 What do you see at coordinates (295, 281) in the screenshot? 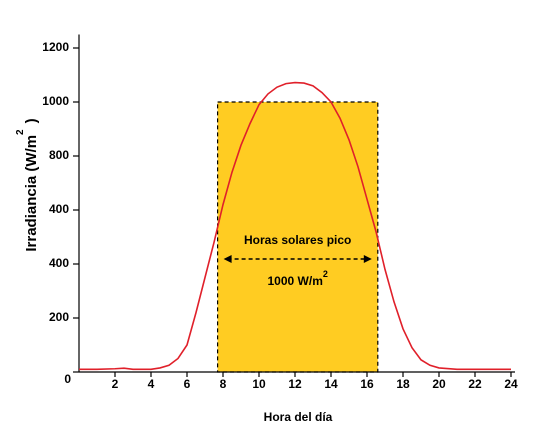
I see `annotation-text: 1000 W/m` at bounding box center [295, 281].